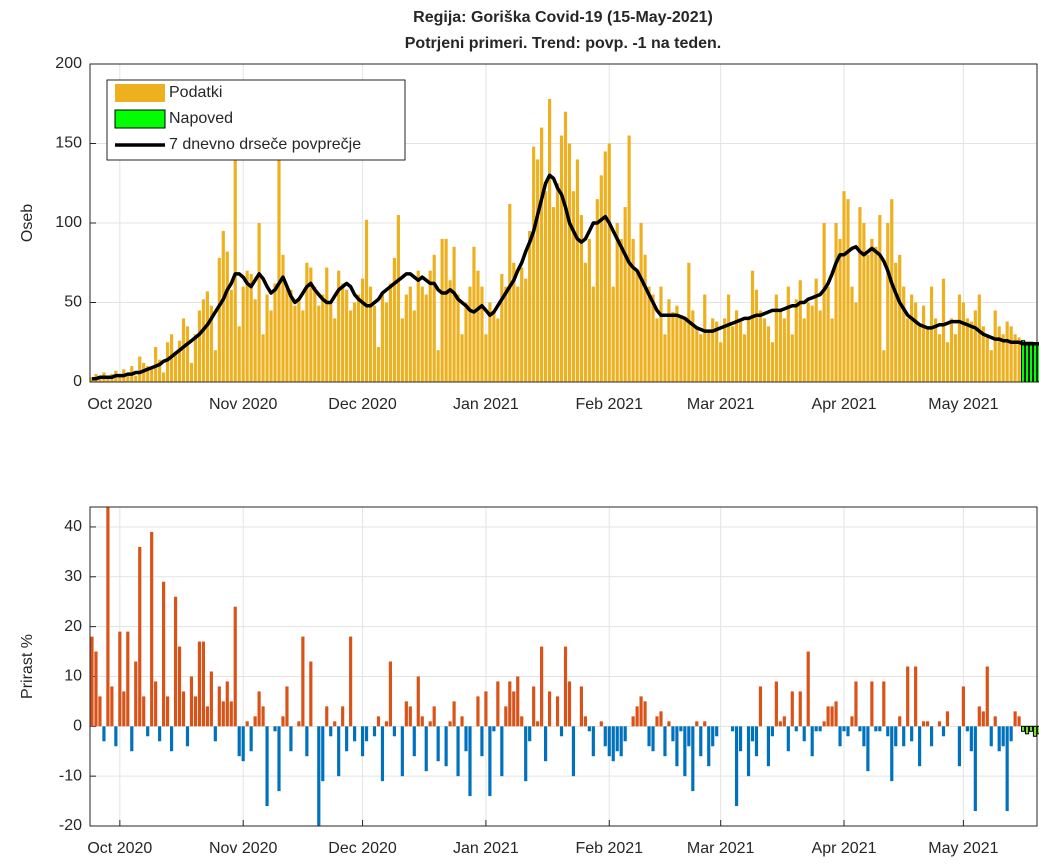 This screenshot has height=864, width=1039. What do you see at coordinates (362, 848) in the screenshot?
I see `x-tick-label: Dec 2020` at bounding box center [362, 848].